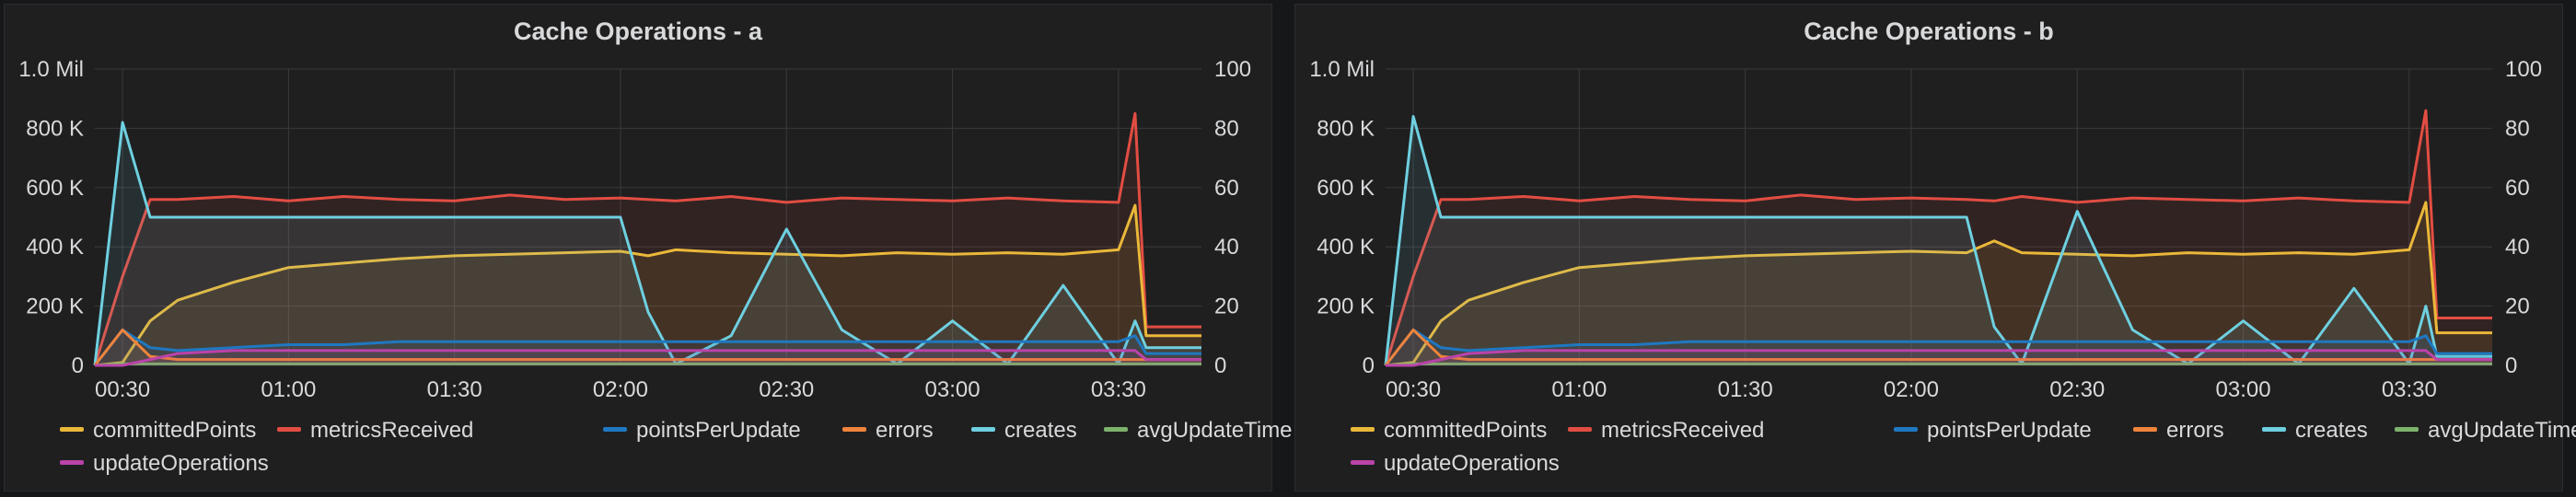 Image resolution: width=2576 pixels, height=497 pixels. What do you see at coordinates (2409, 389) in the screenshot?
I see `x-tick-label: 03:30` at bounding box center [2409, 389].